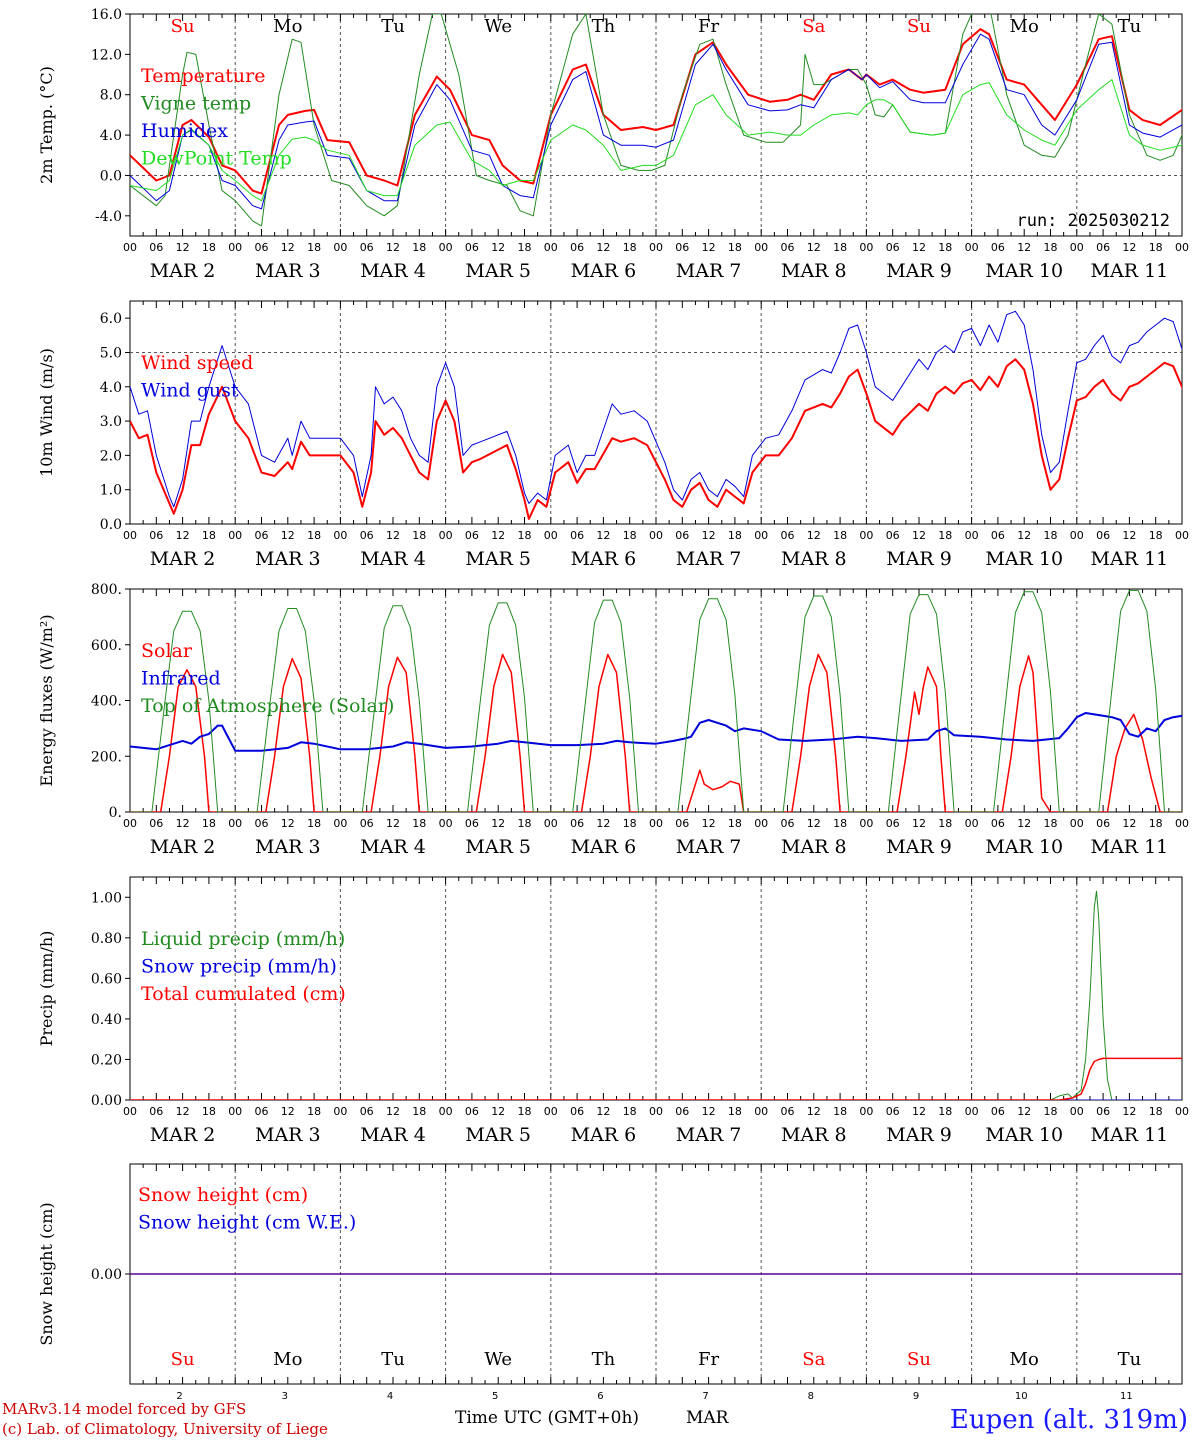 Image resolution: width=1194 pixels, height=1440 pixels. Describe the element at coordinates (197, 363) in the screenshot. I see `legend-entry: Wind speed` at that location.